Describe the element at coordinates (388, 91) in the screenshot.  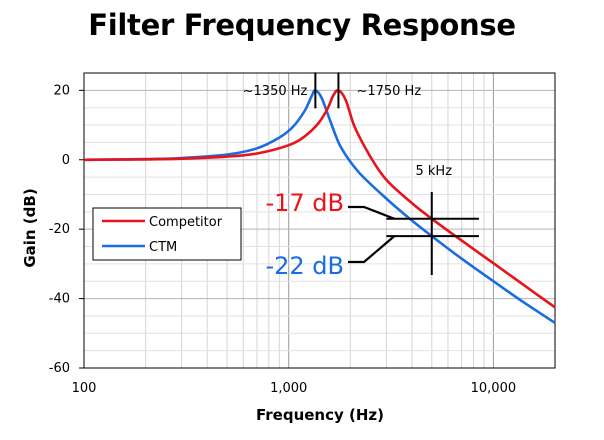
I see `peak-label: ~1750 Hz` at that location.